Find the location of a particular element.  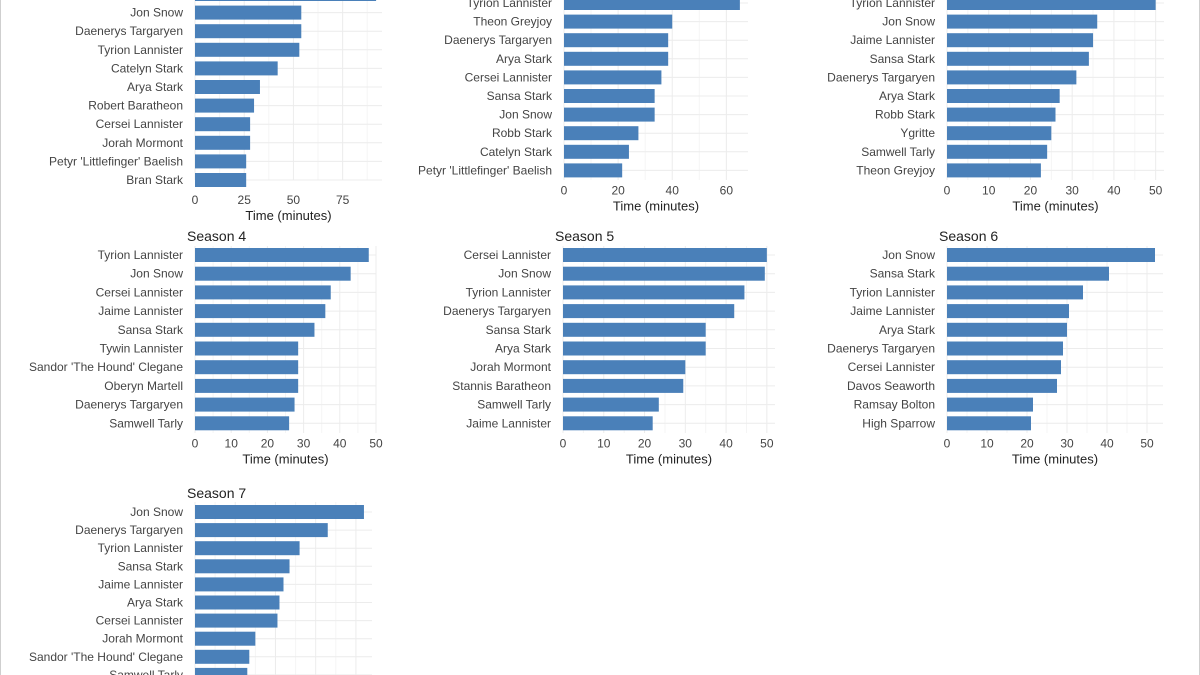

category-label: Oberyn Martell is located at coordinates (143, 386).